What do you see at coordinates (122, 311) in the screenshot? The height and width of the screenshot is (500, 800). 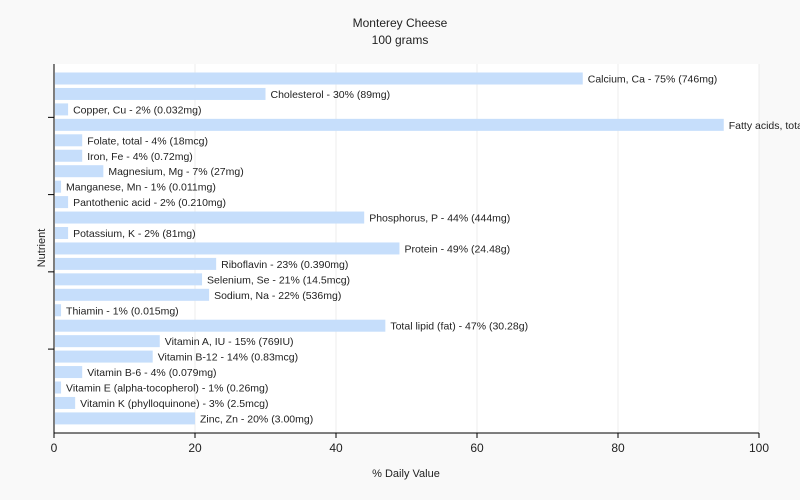 I see `bar-label: Thiamin - 1% (0.015mg)` at bounding box center [122, 311].